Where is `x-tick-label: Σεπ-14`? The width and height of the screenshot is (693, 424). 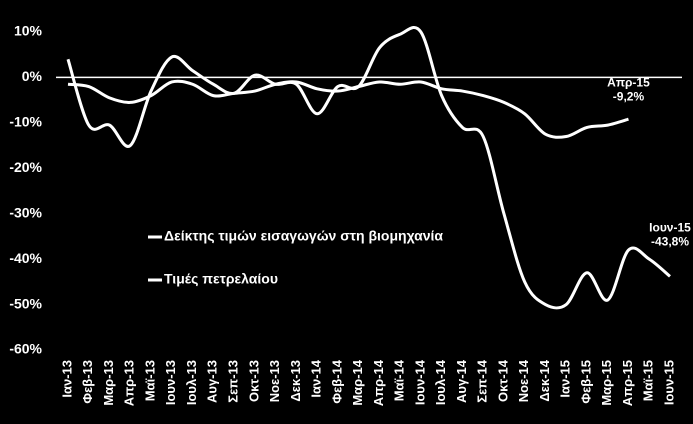
x-tick-label: Σεπ-14 is located at coordinates (482, 380).